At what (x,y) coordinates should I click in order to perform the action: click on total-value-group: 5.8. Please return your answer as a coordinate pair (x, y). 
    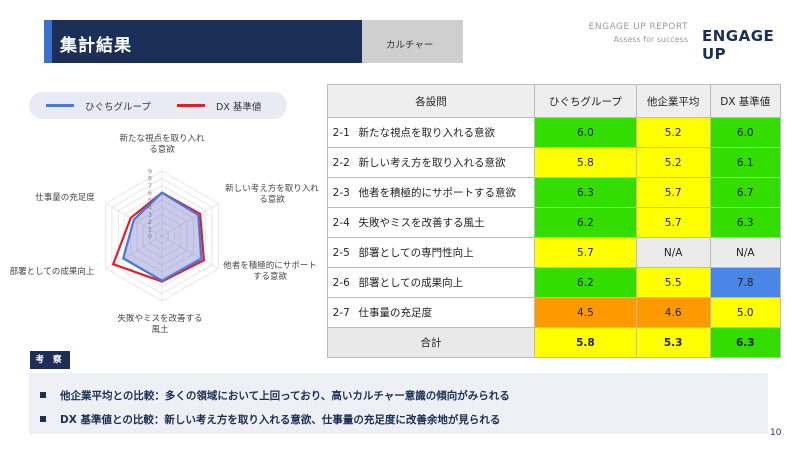
    Looking at the image, I should click on (585, 342).